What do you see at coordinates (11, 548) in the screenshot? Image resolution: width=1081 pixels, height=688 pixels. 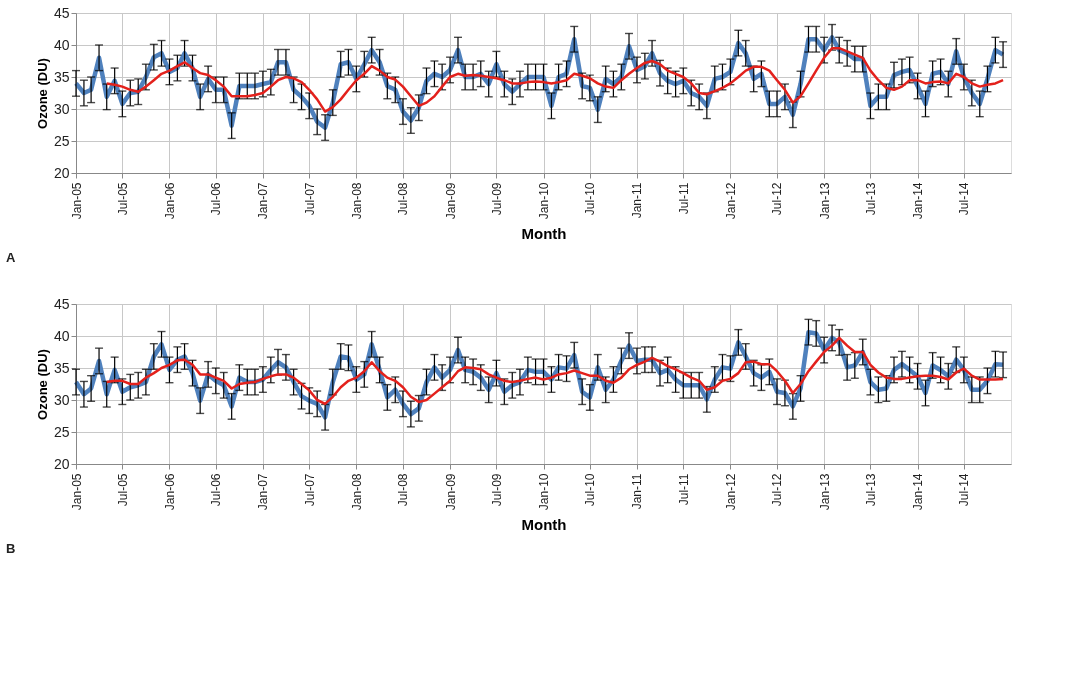 I see `text: B` at bounding box center [11, 548].